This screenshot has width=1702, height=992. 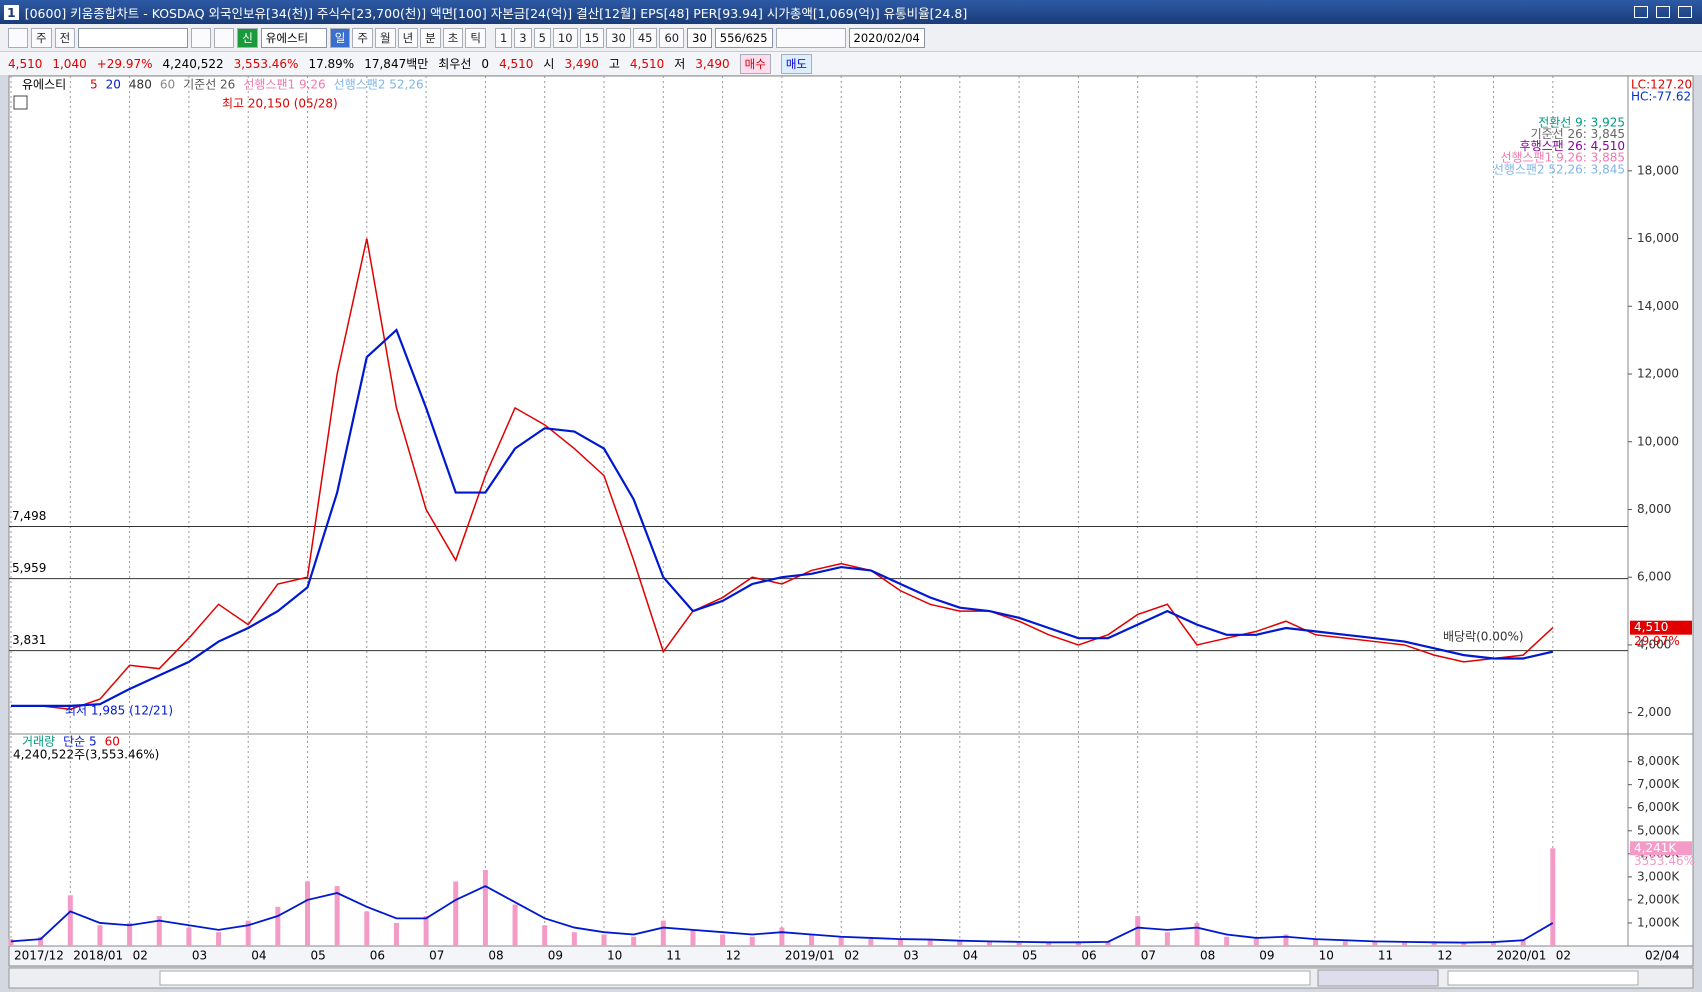 I want to click on interval-button: 일, so click(x=340, y=37).